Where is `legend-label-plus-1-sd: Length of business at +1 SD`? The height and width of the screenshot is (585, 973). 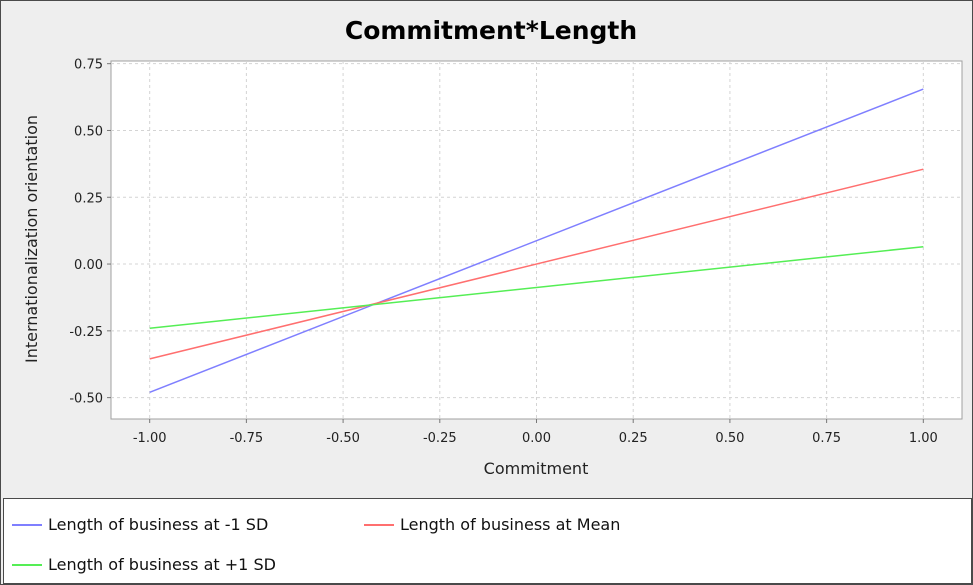
legend-label-plus-1-sd: Length of business at +1 SD is located at coordinates (162, 564).